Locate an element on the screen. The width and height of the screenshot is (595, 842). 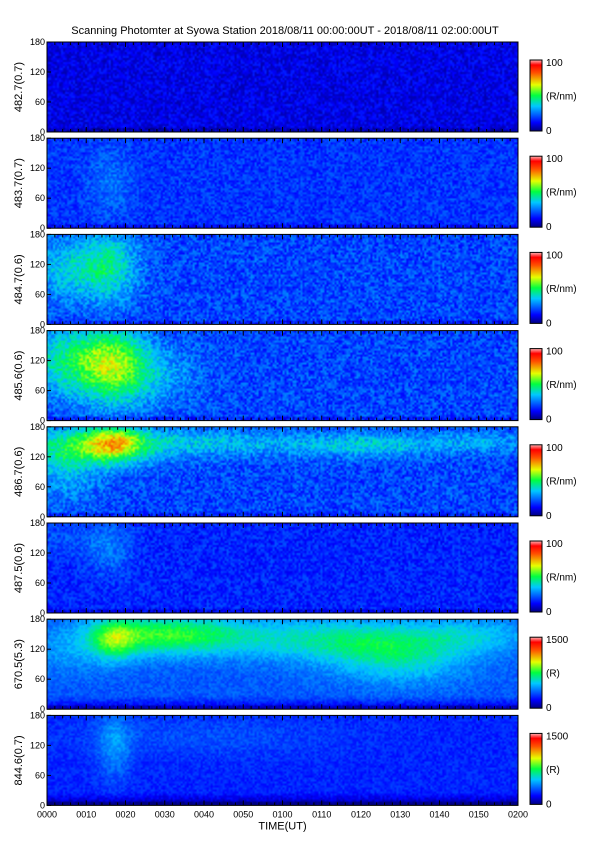
panel-1: 0 60 120 180 483.7(0.7) 100 (R/nm) 0 is located at coordinates (295, 183).